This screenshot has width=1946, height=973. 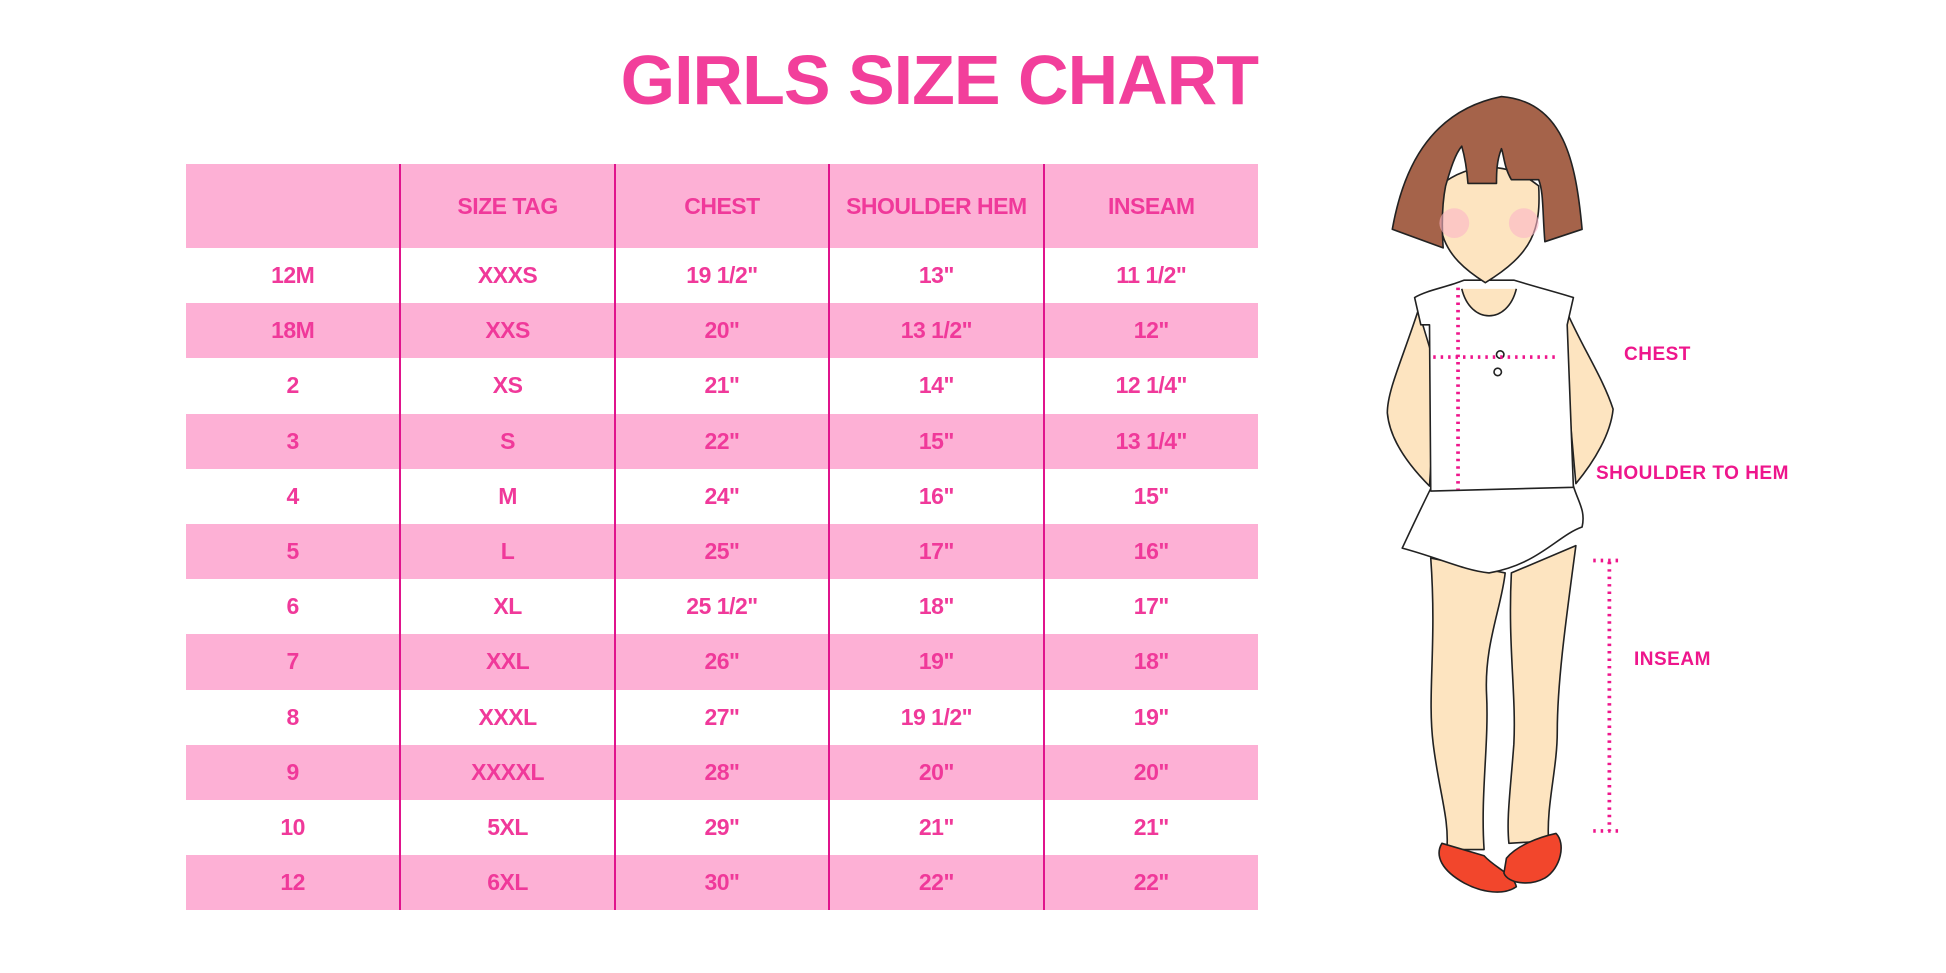 I want to click on table-cell: M, so click(x=507, y=496).